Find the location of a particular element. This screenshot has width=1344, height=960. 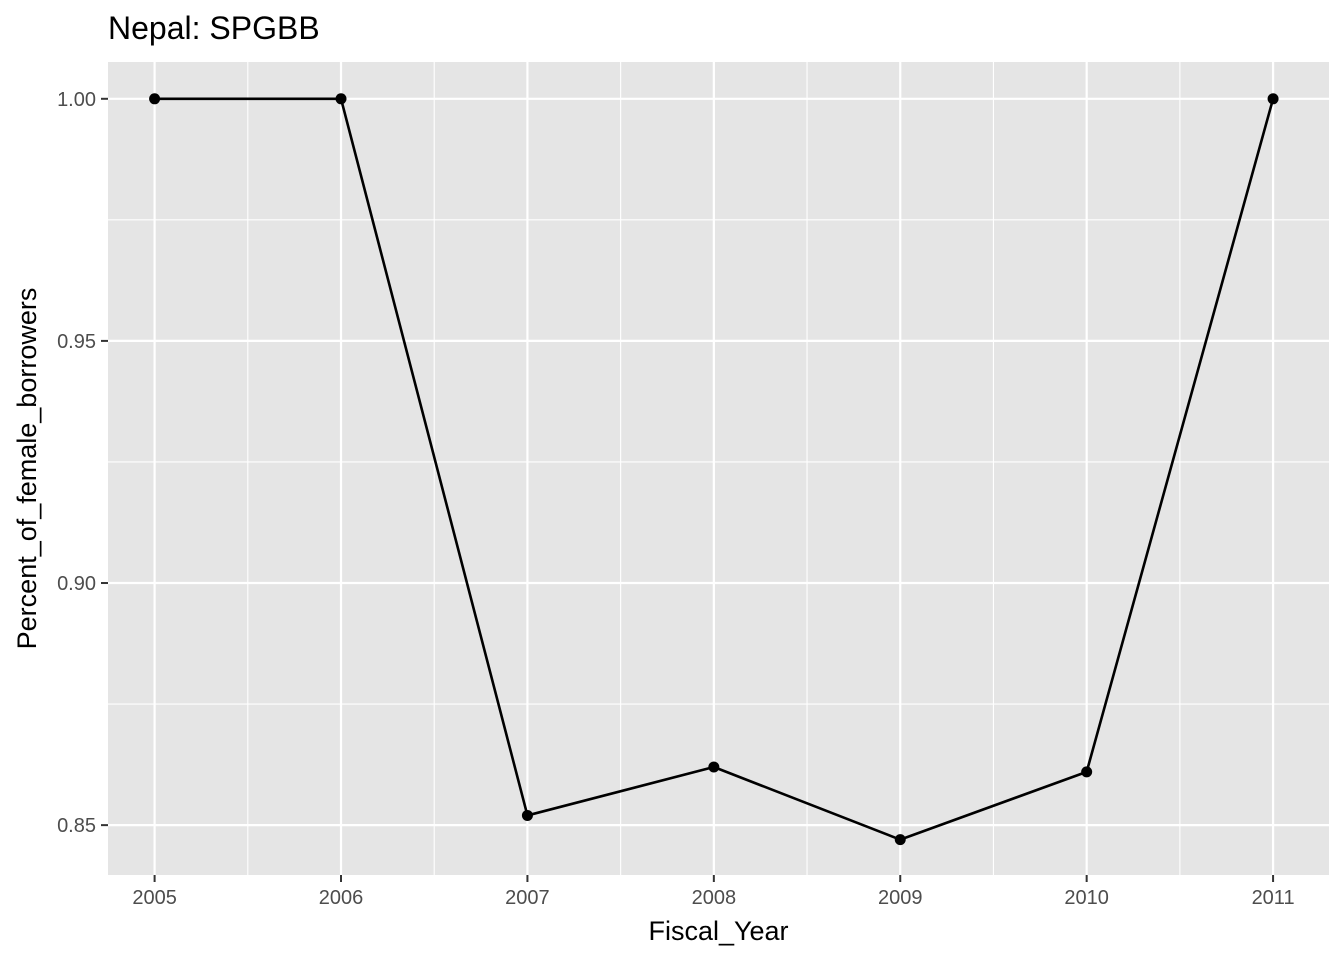

y-axis-title: Percent_of_female_borrowers is located at coordinates (27, 469).